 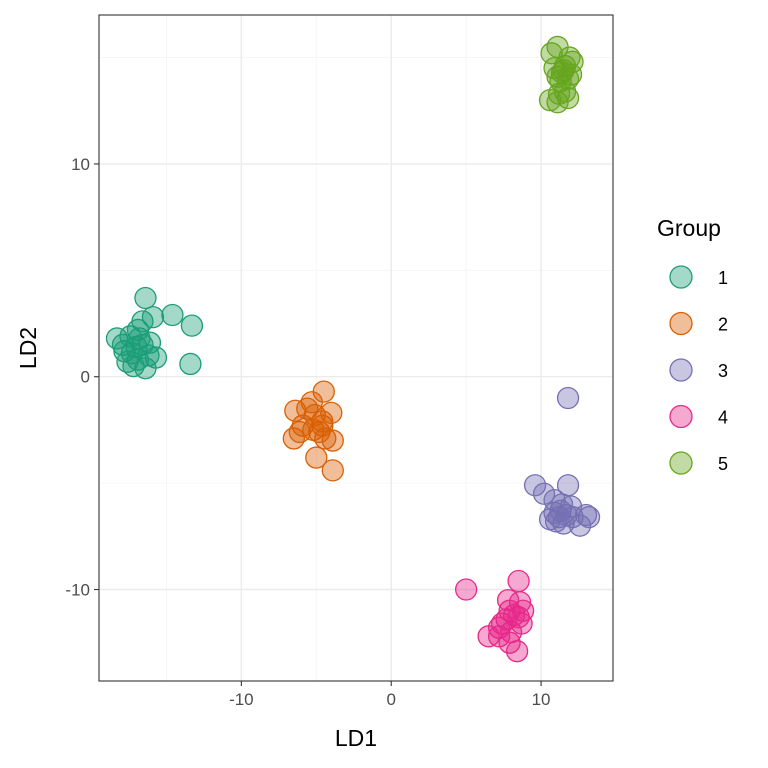 What do you see at coordinates (28, 348) in the screenshot?
I see `y-axis-title: LD2` at bounding box center [28, 348].